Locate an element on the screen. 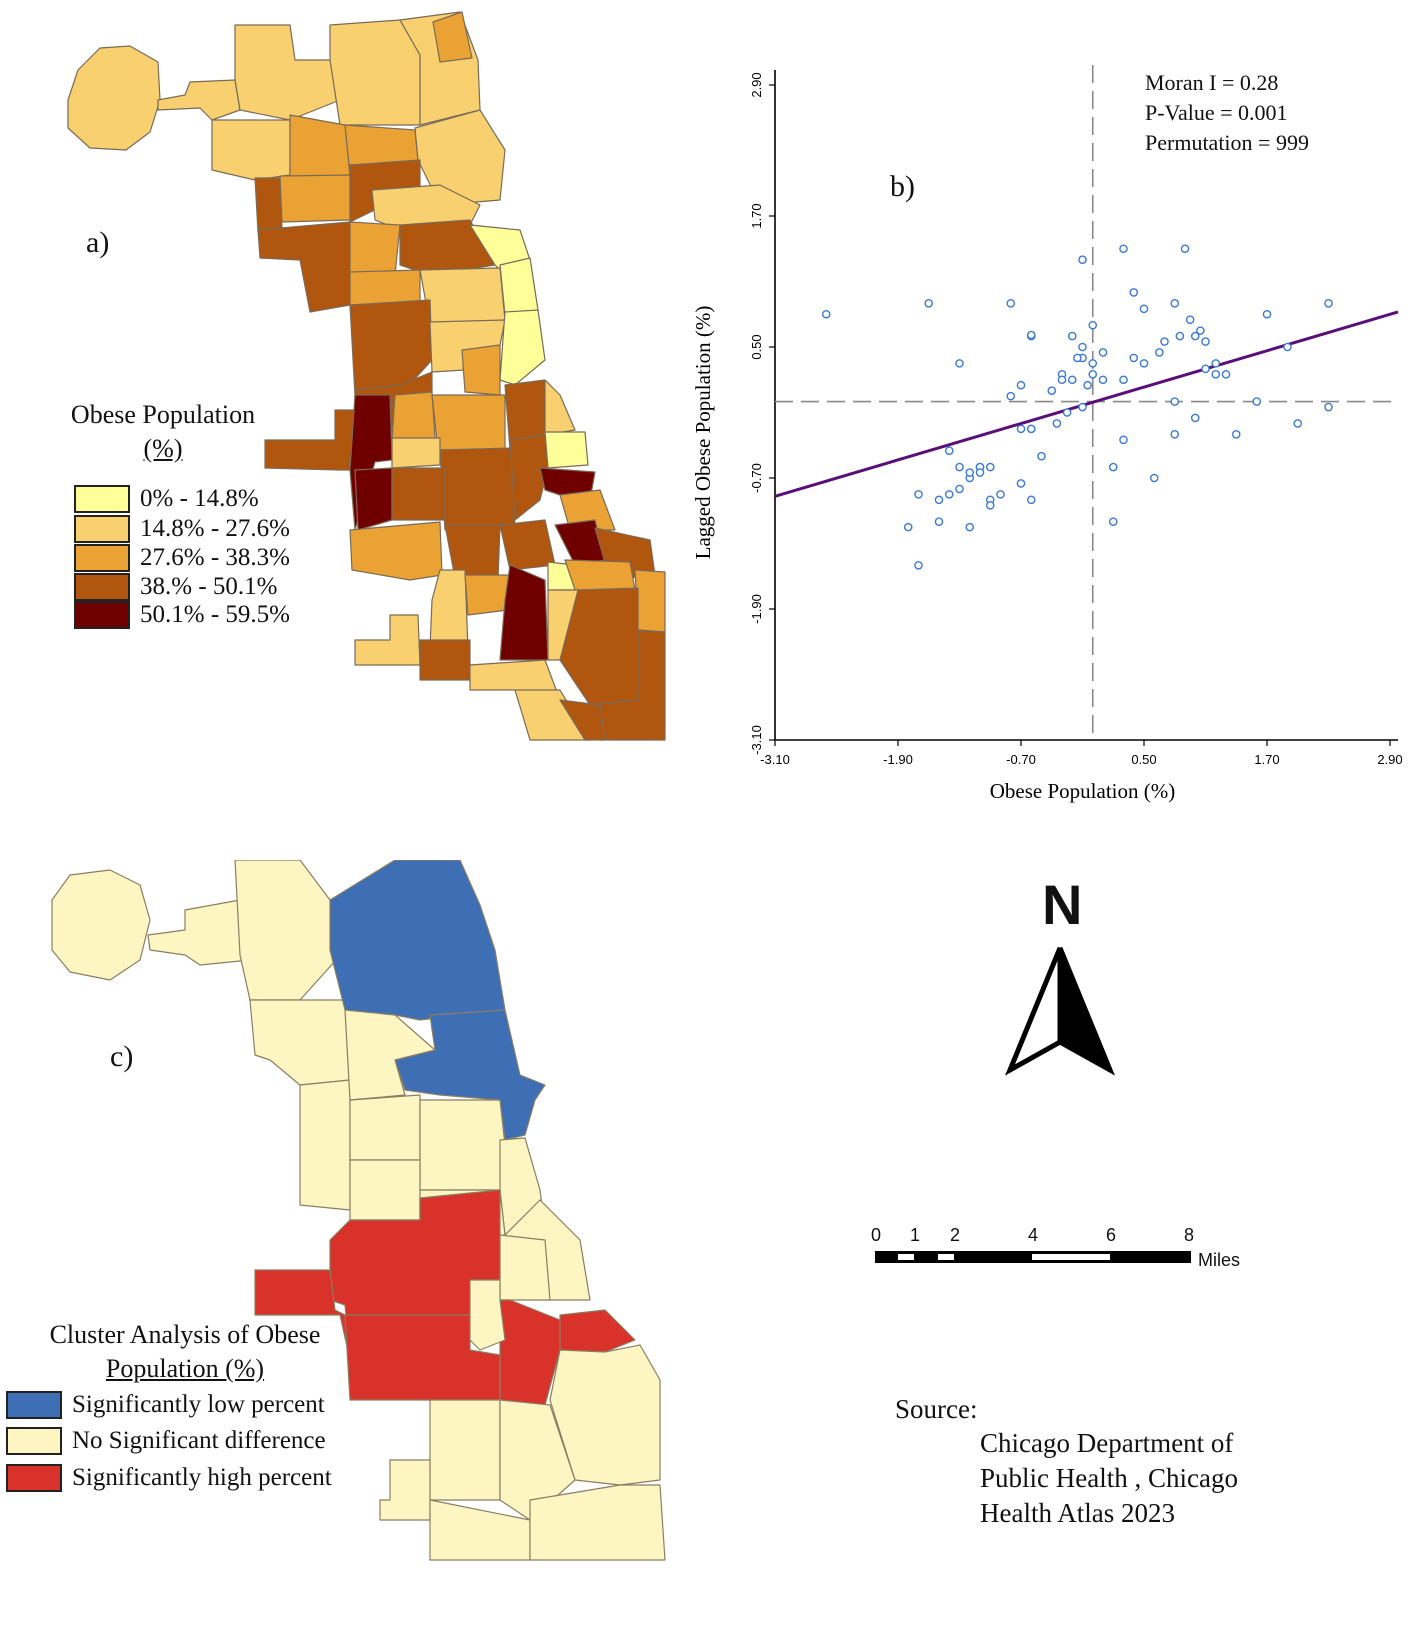 The image size is (1418, 1630). tract-e4 is located at coordinates (481, 370).